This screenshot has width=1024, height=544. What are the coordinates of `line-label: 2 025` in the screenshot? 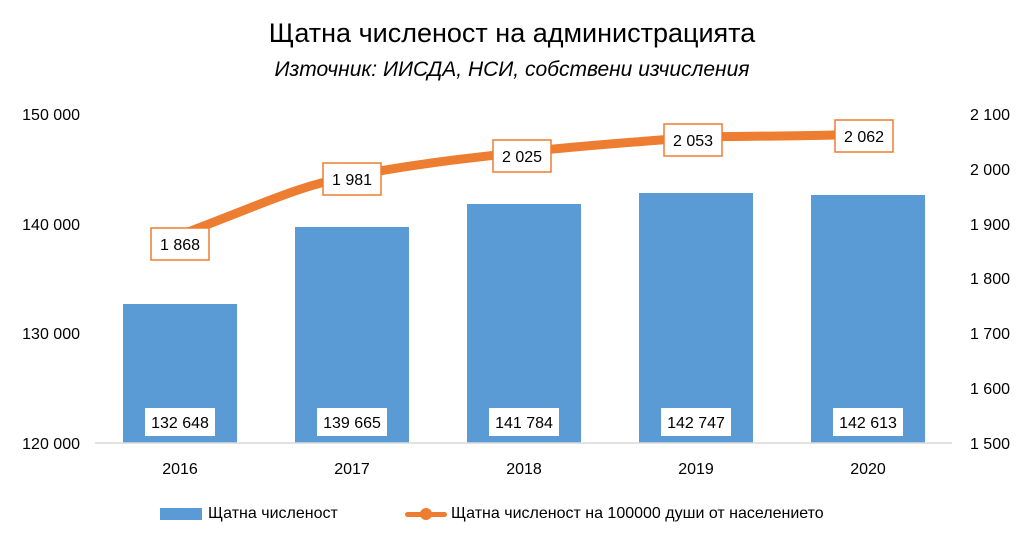 It's located at (522, 157).